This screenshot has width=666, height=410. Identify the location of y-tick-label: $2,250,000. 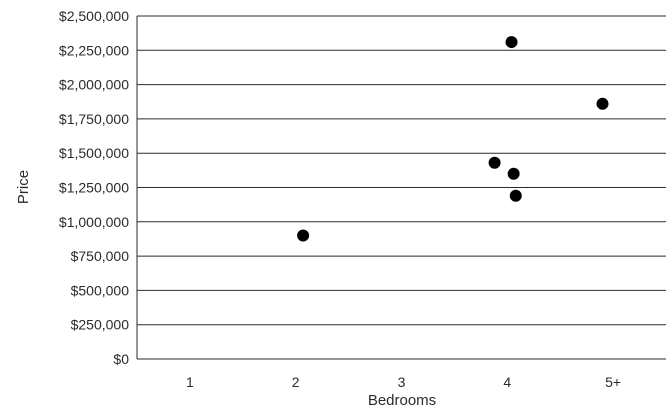
(94, 50).